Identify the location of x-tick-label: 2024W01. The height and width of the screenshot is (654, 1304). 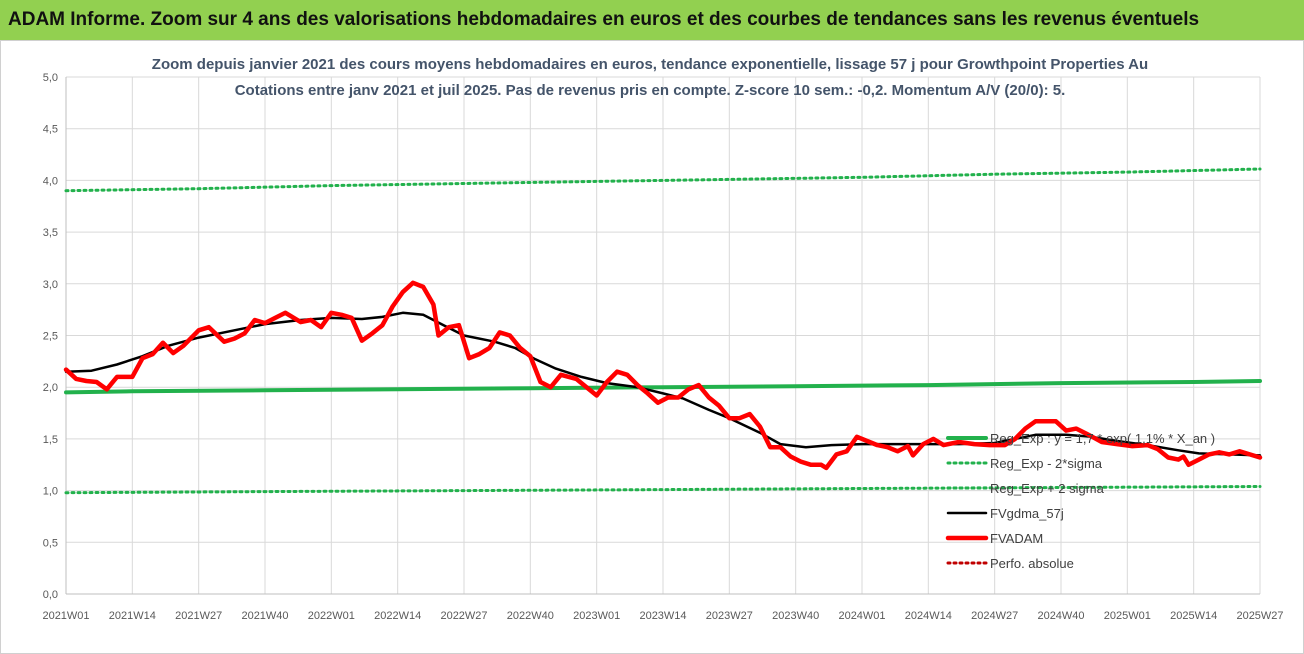
(861, 616).